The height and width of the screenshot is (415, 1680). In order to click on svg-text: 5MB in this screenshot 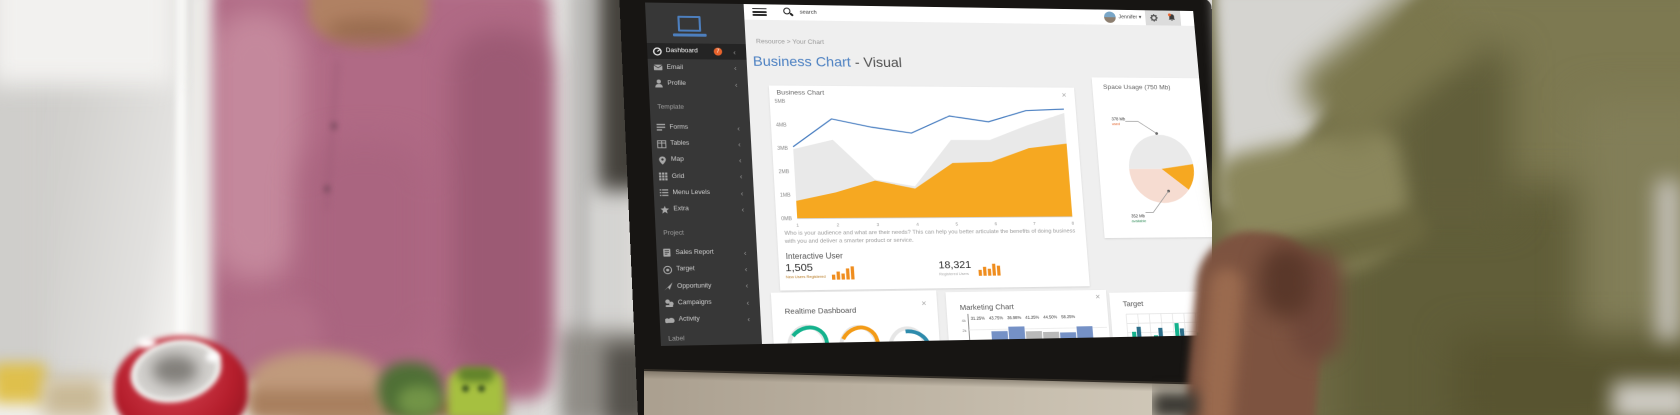, I will do `click(780, 102)`.